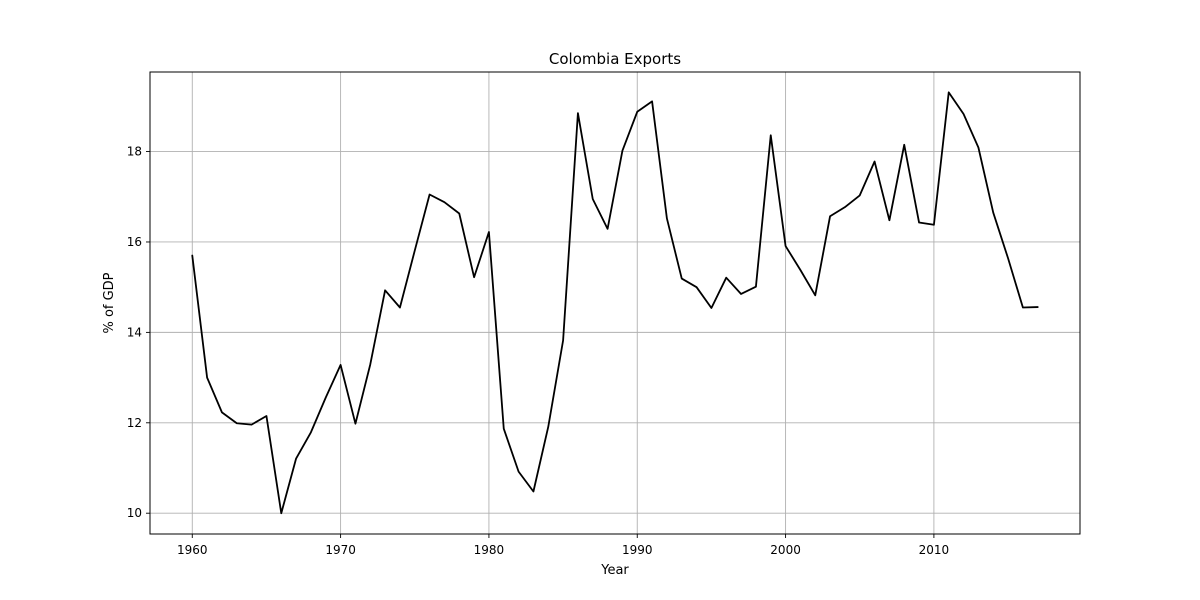 The height and width of the screenshot is (600, 1200). I want to click on x-tick-label: 2000, so click(785, 550).